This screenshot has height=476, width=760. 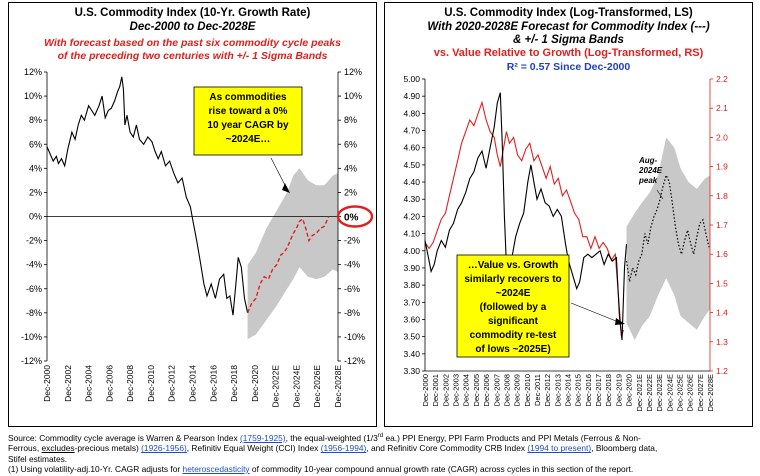 I want to click on growth-rate-line, so click(x=147, y=196).